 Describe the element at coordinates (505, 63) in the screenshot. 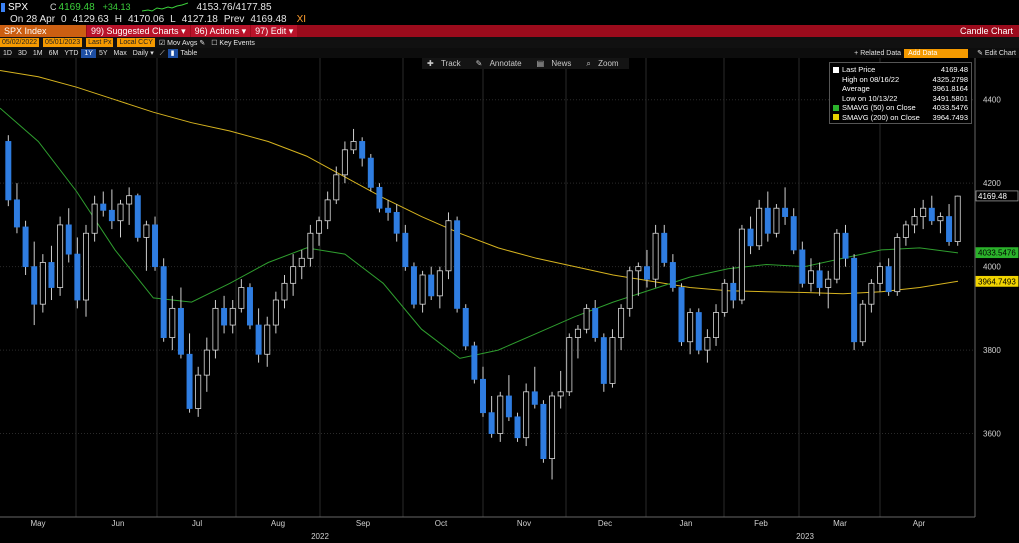

I see `annotate-label: Annotate` at that location.